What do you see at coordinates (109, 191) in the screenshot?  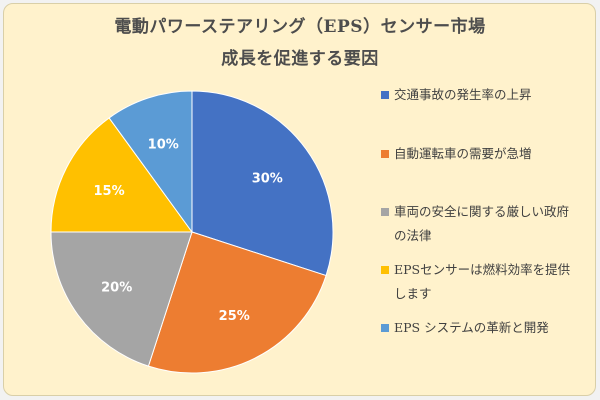 I see `slice-data-label: 15%` at bounding box center [109, 191].